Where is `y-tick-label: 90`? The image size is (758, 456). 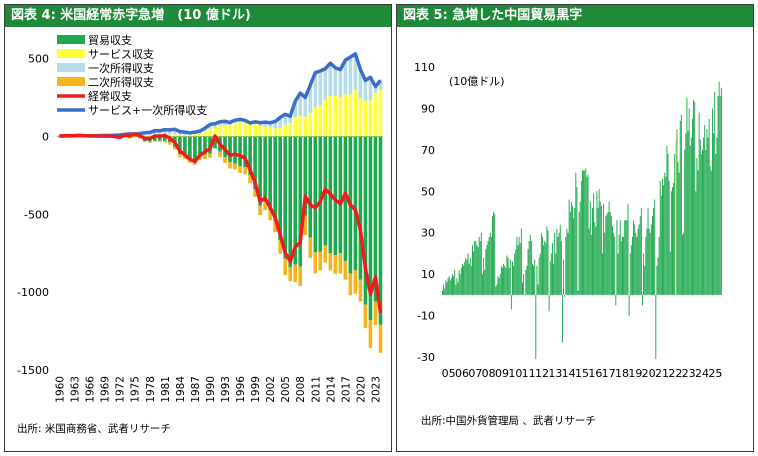 y-tick-label: 90 is located at coordinates (428, 108).